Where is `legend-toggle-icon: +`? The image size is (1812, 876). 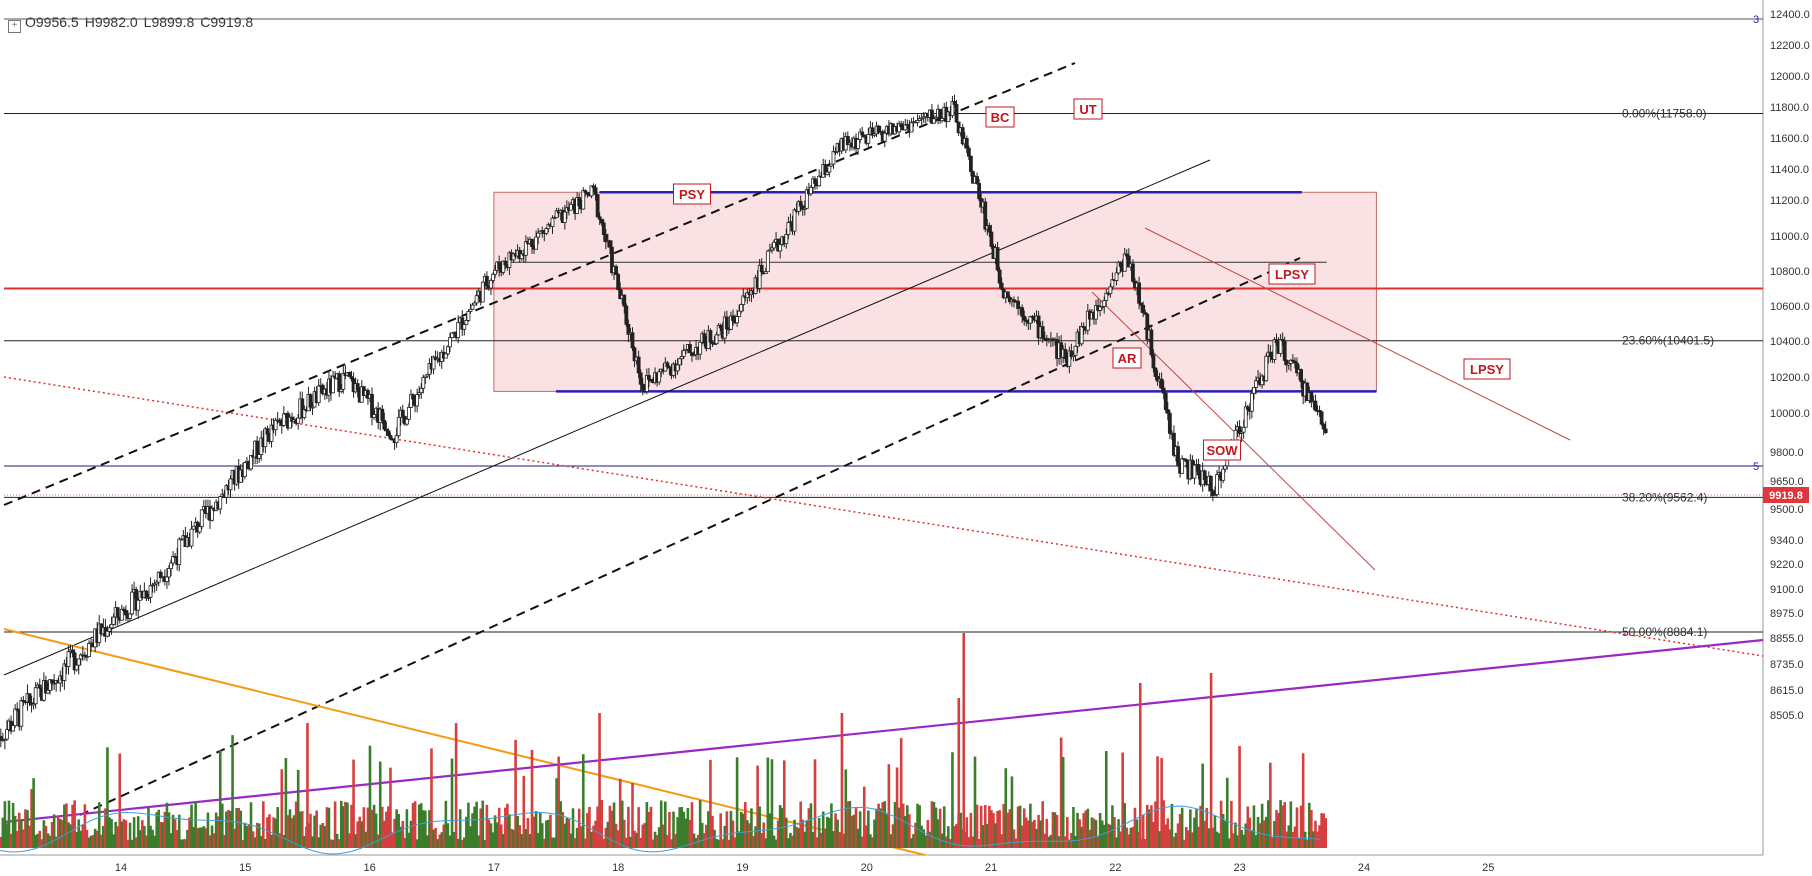 legend-toggle-icon: + is located at coordinates (14, 26).